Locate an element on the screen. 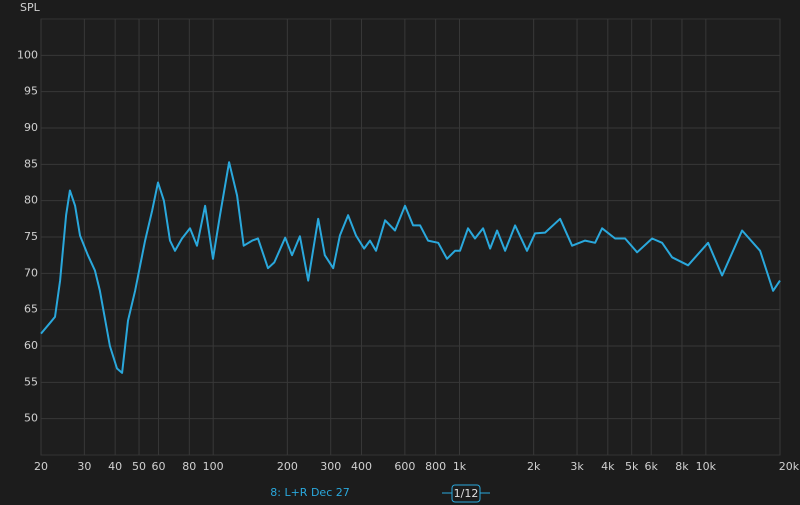  x-tick-label: 300 is located at coordinates (330, 466).